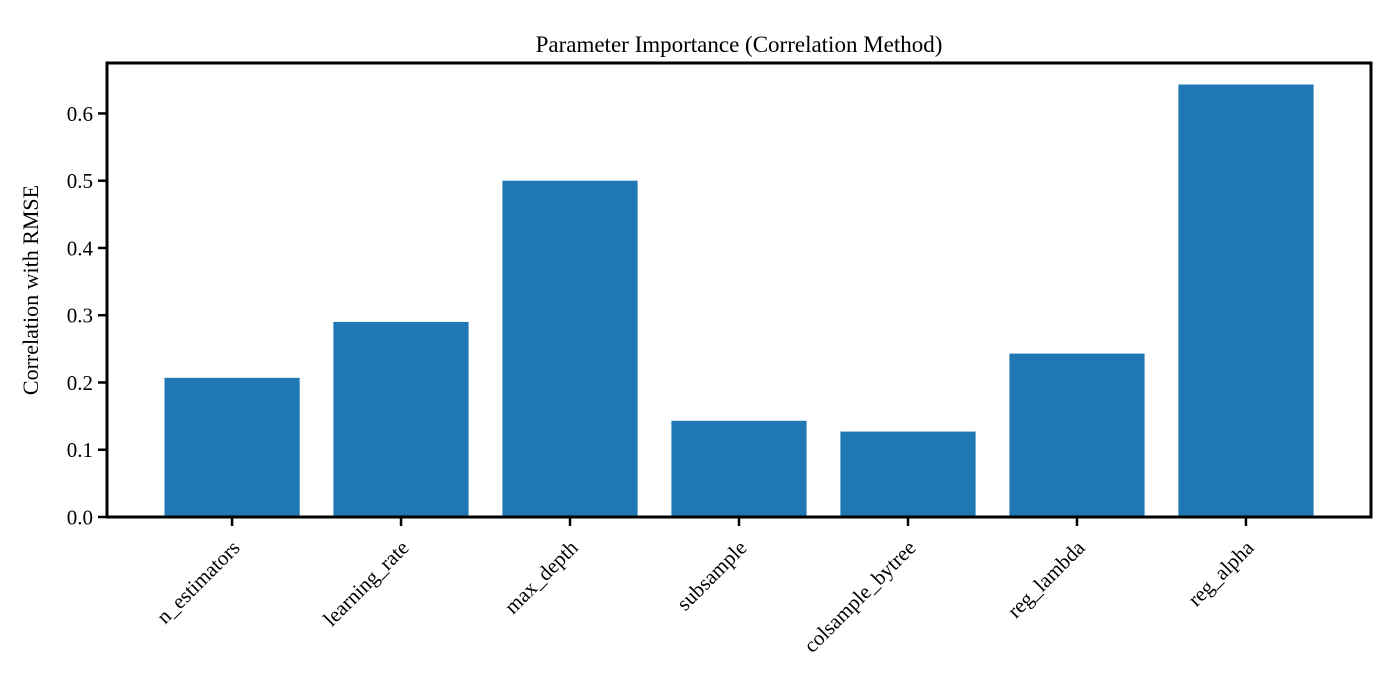 This screenshot has width=1400, height=700. I want to click on x-tick-label: max_depth, so click(541, 576).